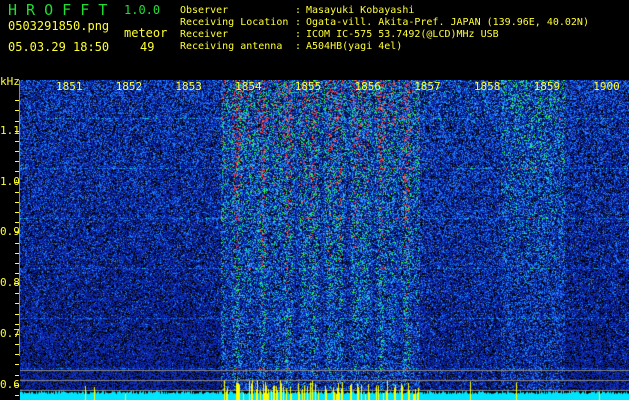 This screenshot has width=629, height=400. What do you see at coordinates (146, 33) in the screenshot?
I see `meteor-label: meteor` at bounding box center [146, 33].